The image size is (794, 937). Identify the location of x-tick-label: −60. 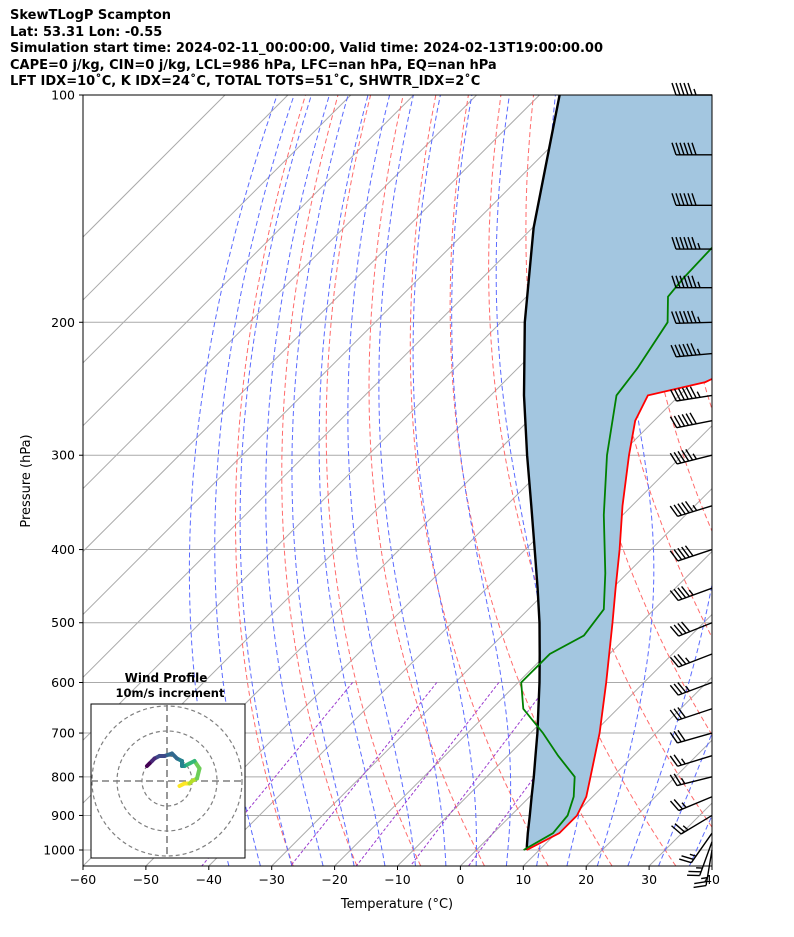
(83, 879).